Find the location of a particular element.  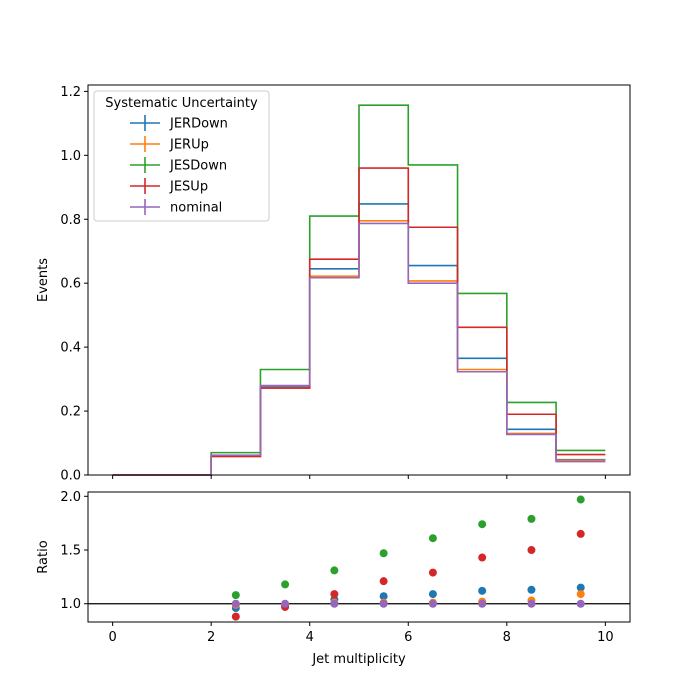

legend-entry-JESDown: JESDown is located at coordinates (178, 165).